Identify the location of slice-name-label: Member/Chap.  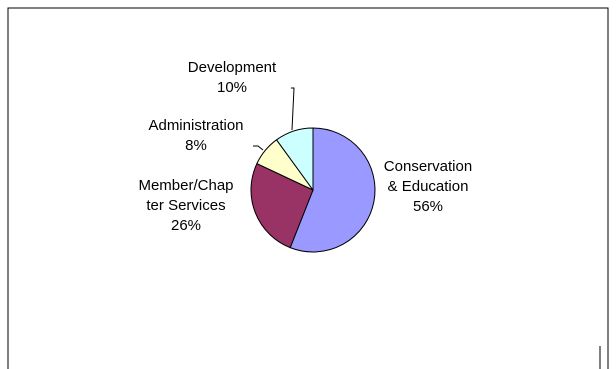
(185, 185).